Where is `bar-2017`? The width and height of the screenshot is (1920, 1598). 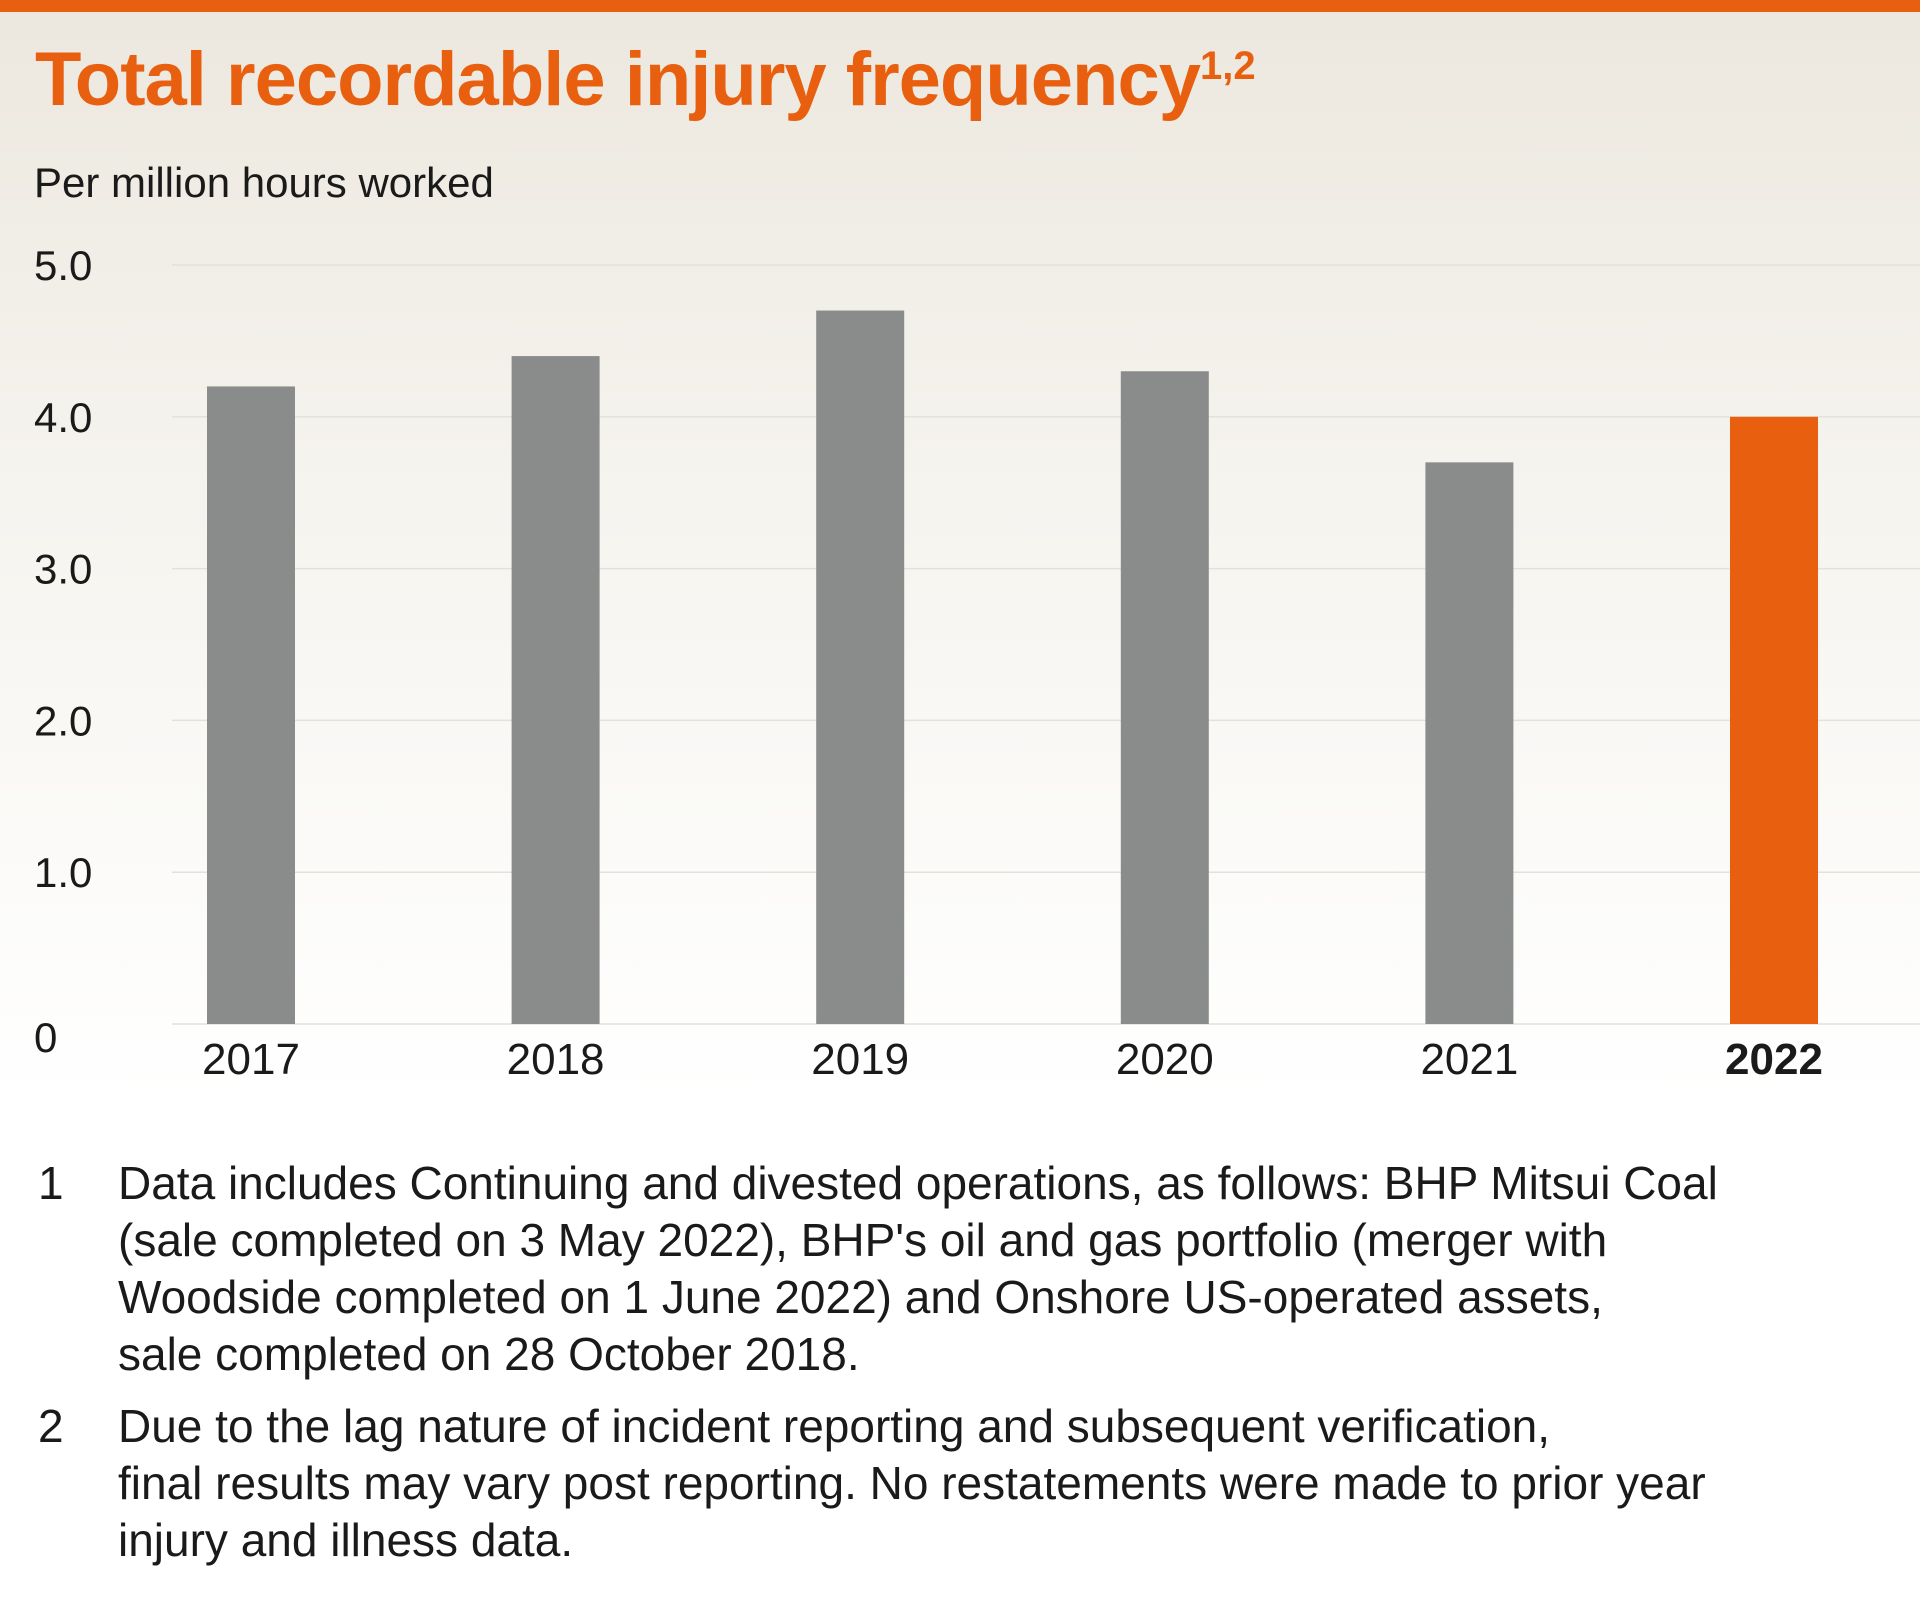 bar-2017 is located at coordinates (251, 705).